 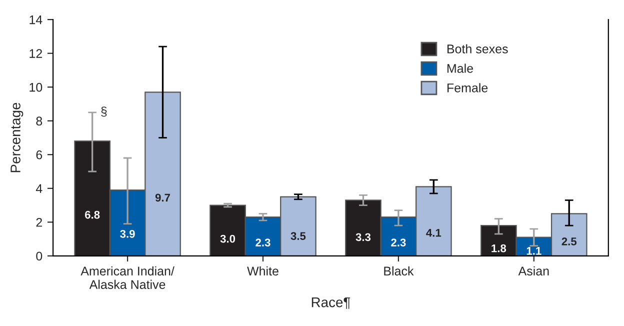 I want to click on y-tick-label: 12, so click(x=36, y=53).